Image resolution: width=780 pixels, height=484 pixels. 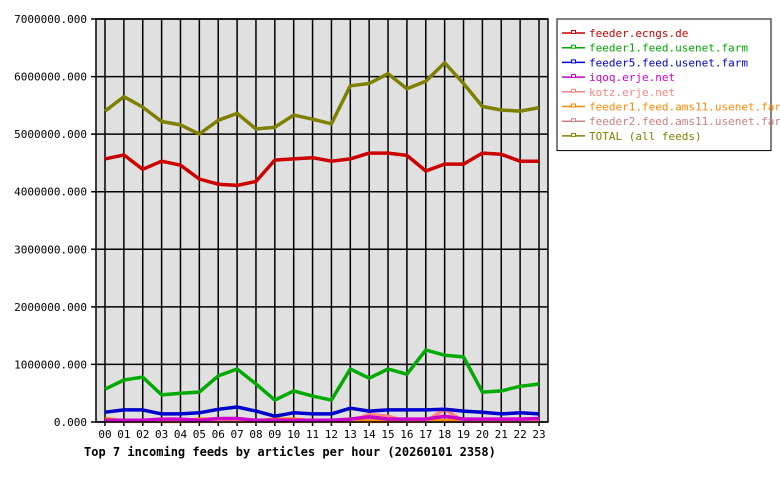 I want to click on x-tick-label: 03, so click(x=161, y=434).